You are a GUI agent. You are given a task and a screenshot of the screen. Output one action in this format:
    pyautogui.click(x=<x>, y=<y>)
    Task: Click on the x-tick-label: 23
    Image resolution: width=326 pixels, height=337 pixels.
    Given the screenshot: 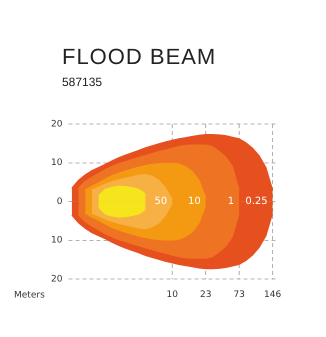 What is the action you would take?
    pyautogui.click(x=206, y=295)
    